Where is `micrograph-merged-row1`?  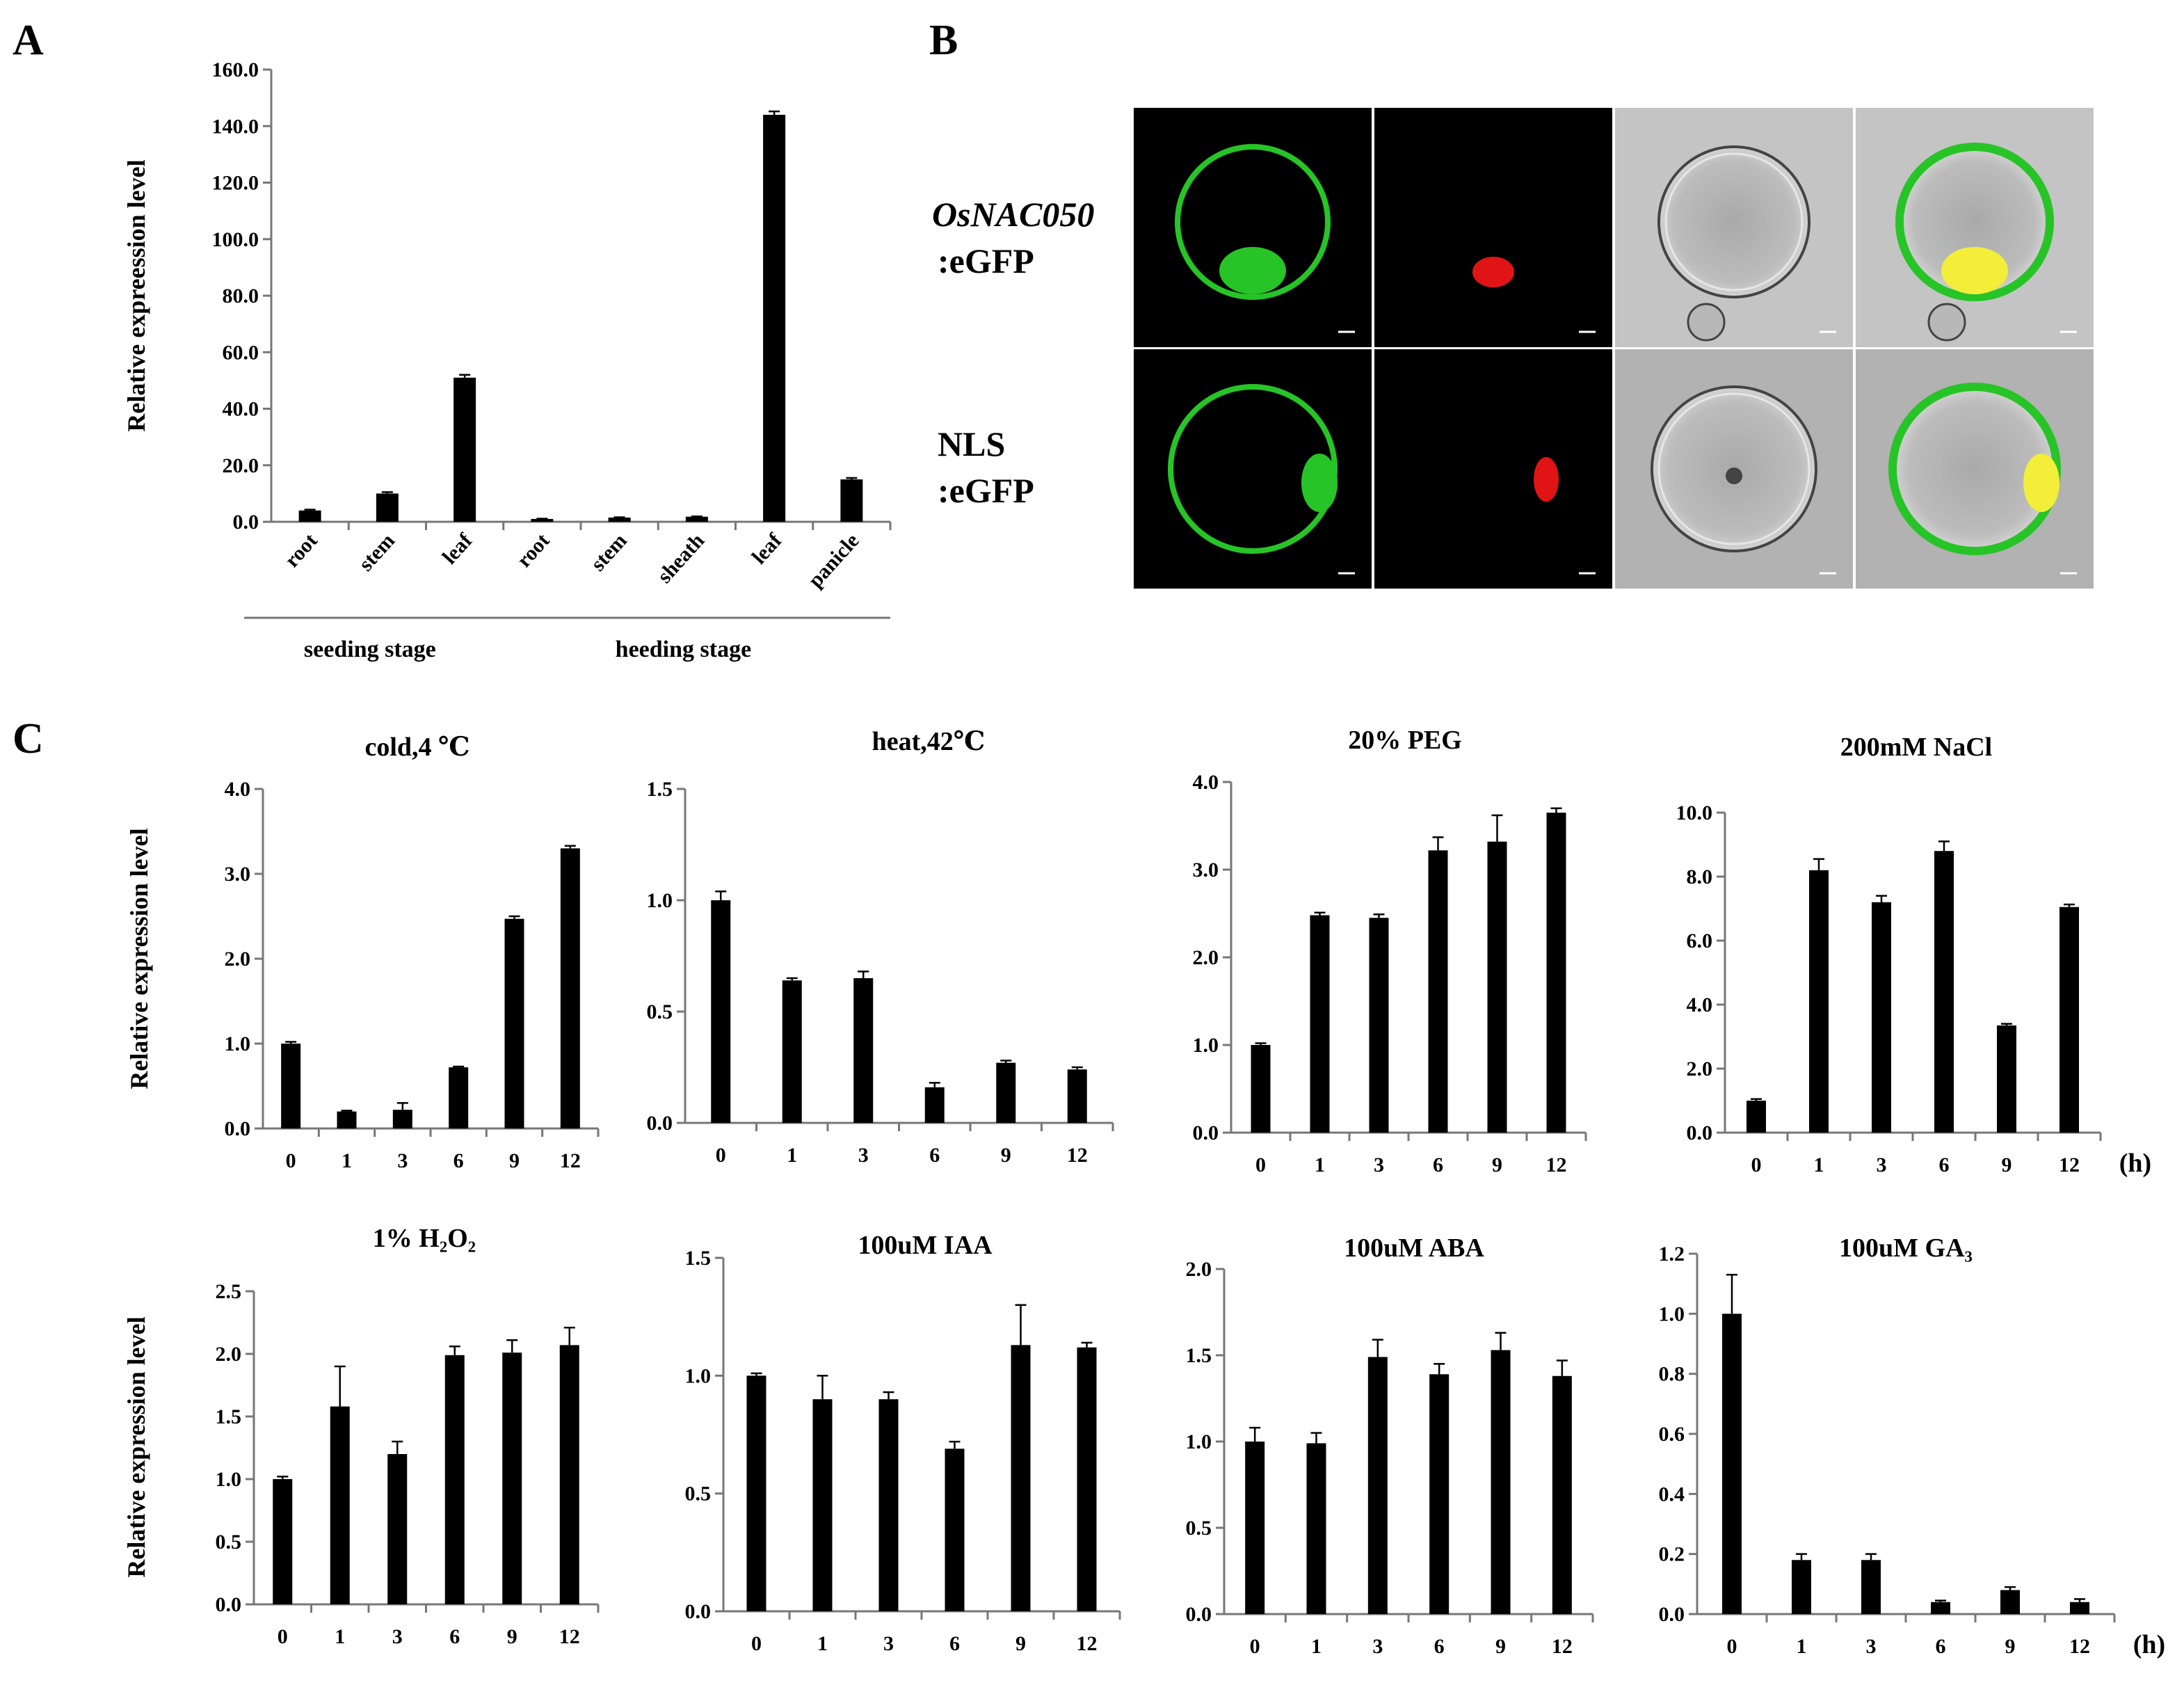 micrograph-merged-row1 is located at coordinates (1975, 228).